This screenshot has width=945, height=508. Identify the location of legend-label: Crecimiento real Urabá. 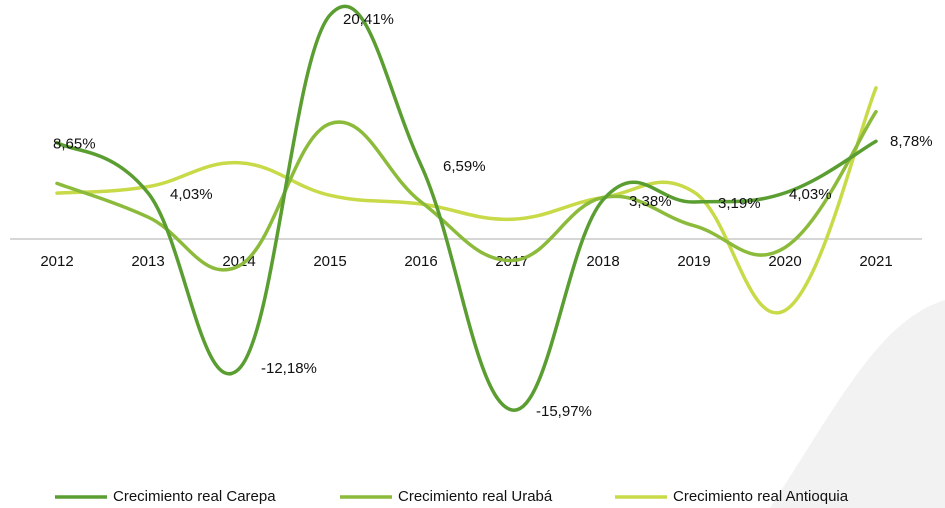
(475, 496).